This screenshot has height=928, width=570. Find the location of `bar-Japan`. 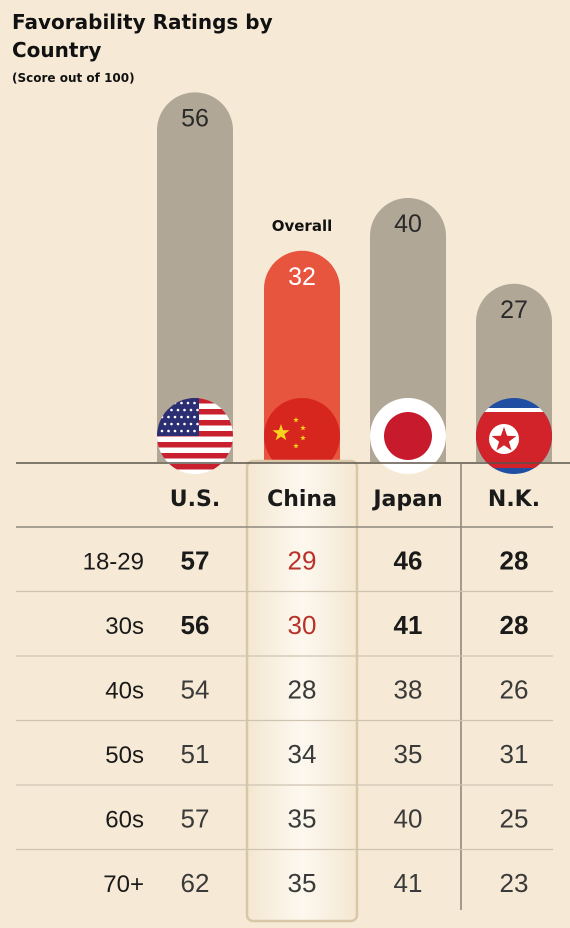

bar-Japan is located at coordinates (408, 330).